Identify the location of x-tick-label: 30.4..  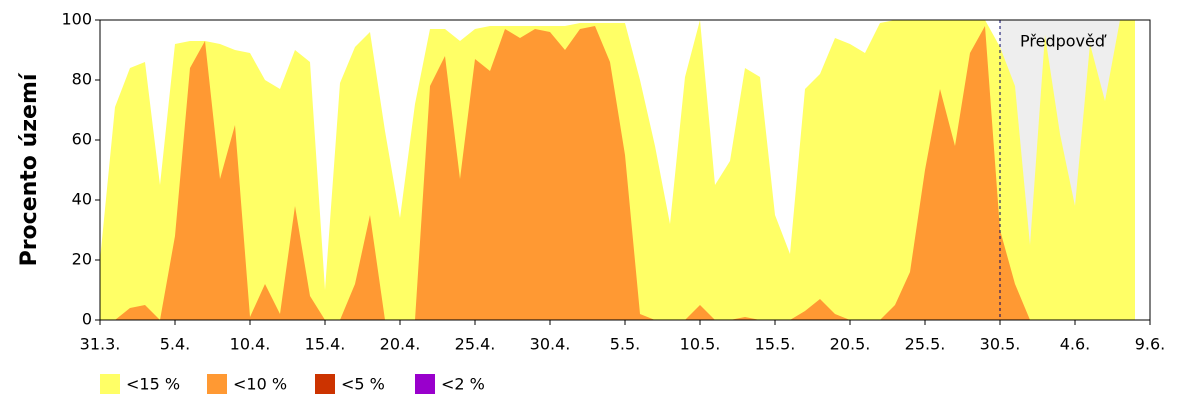
(550, 344).